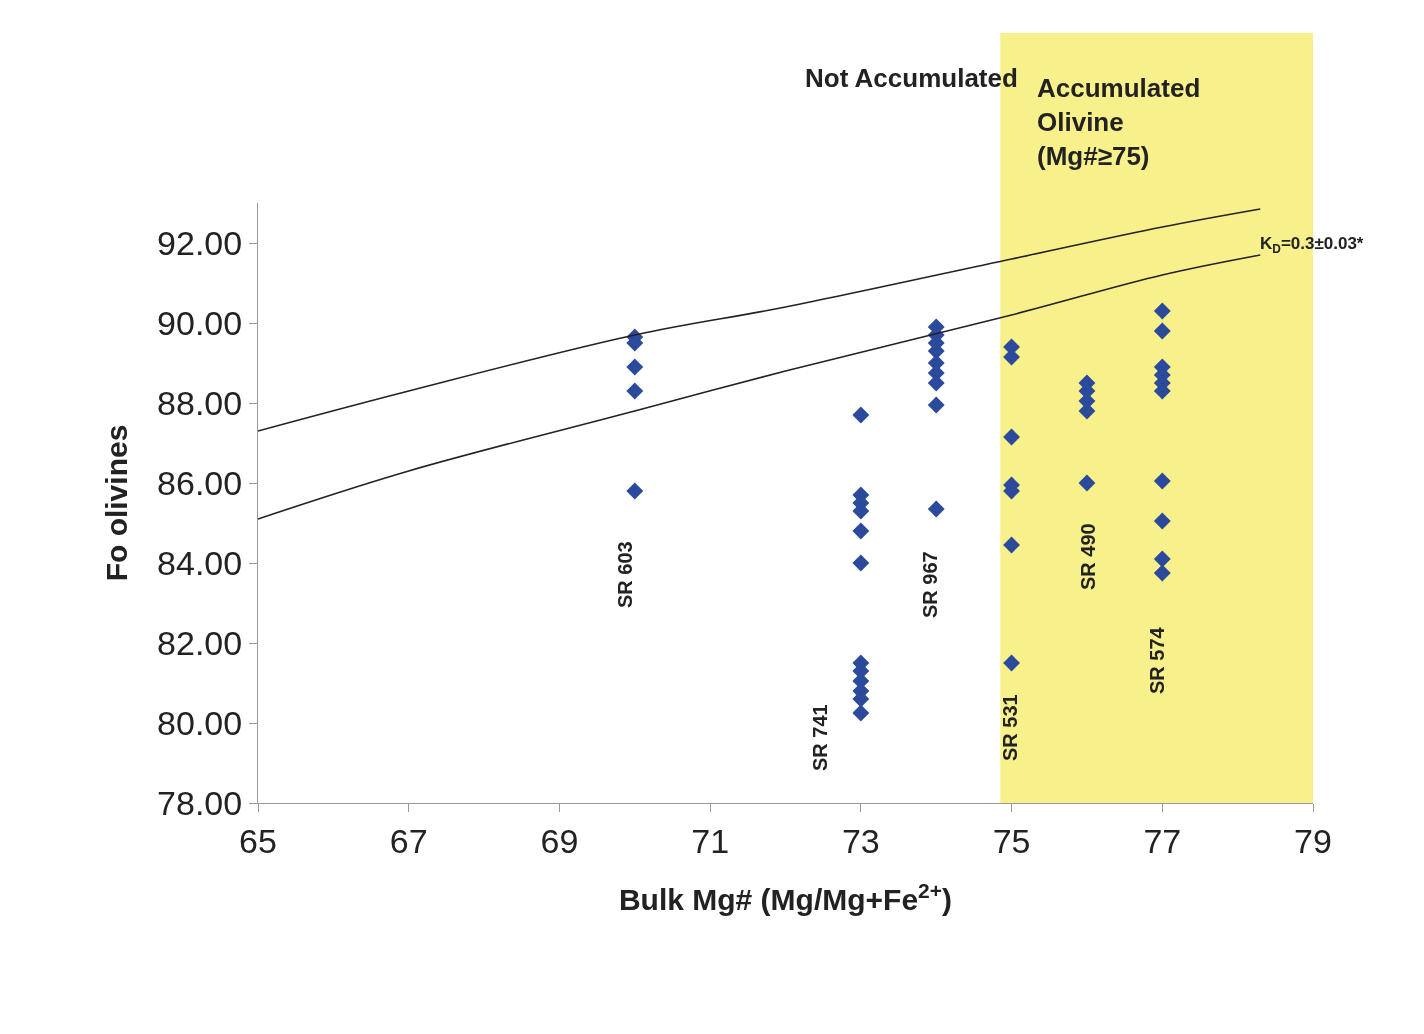  I want to click on text: Not Accumulated, so click(911, 78).